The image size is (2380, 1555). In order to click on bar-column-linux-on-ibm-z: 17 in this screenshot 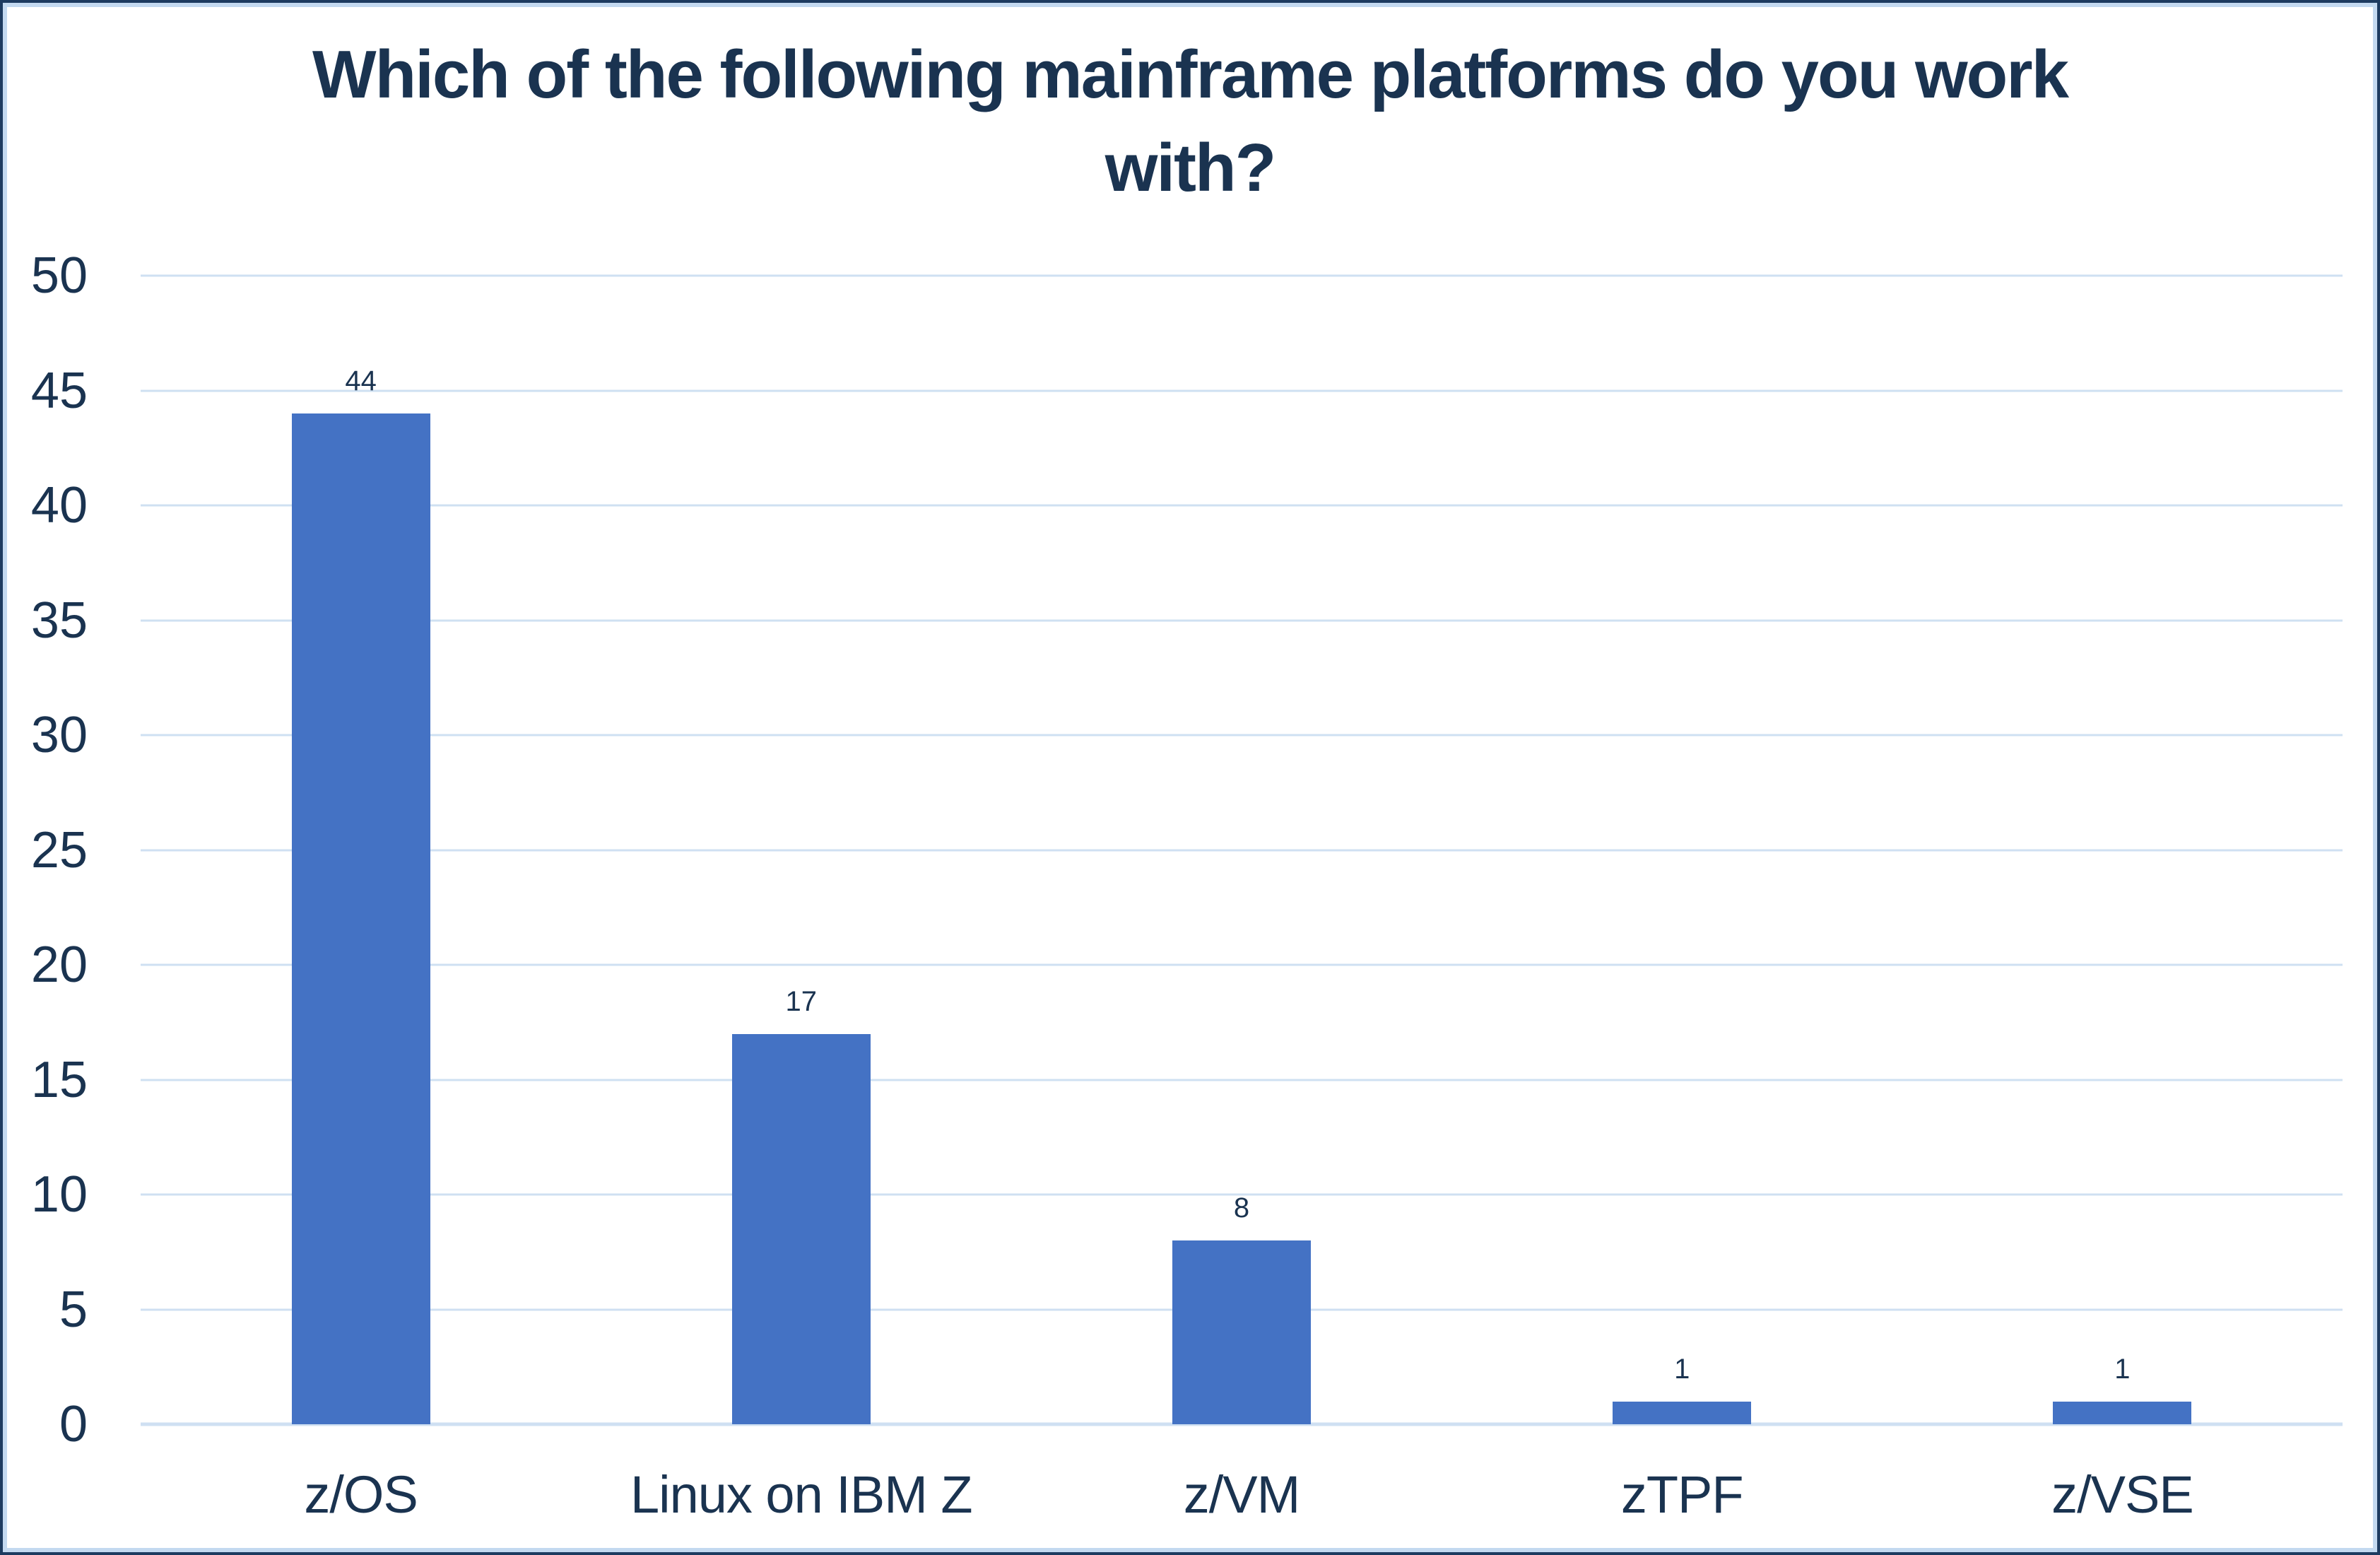, I will do `click(801, 850)`.